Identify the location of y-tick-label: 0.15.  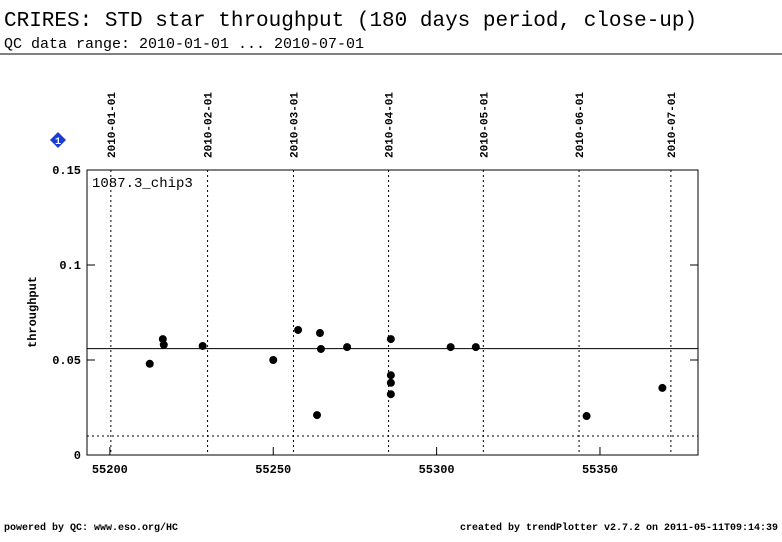
(66, 171).